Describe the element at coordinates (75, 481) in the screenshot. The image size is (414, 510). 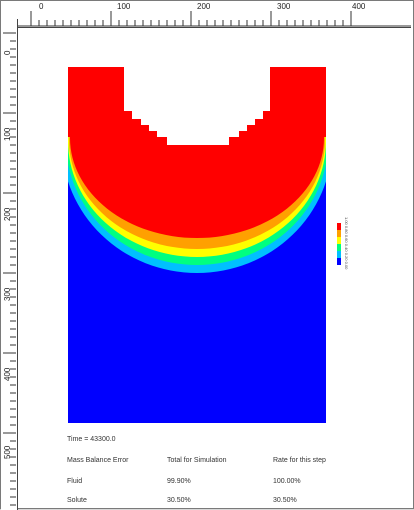
I see `fluid-label: Fluid` at that location.